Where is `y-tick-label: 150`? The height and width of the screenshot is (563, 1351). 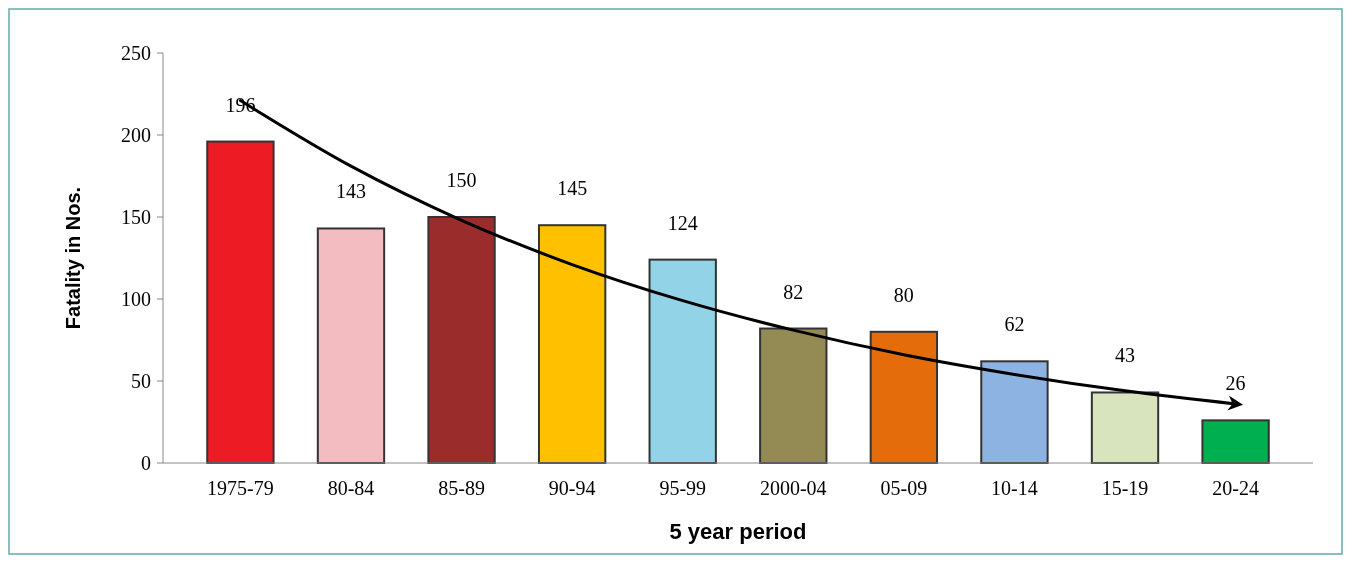
y-tick-label: 150 is located at coordinates (136, 217).